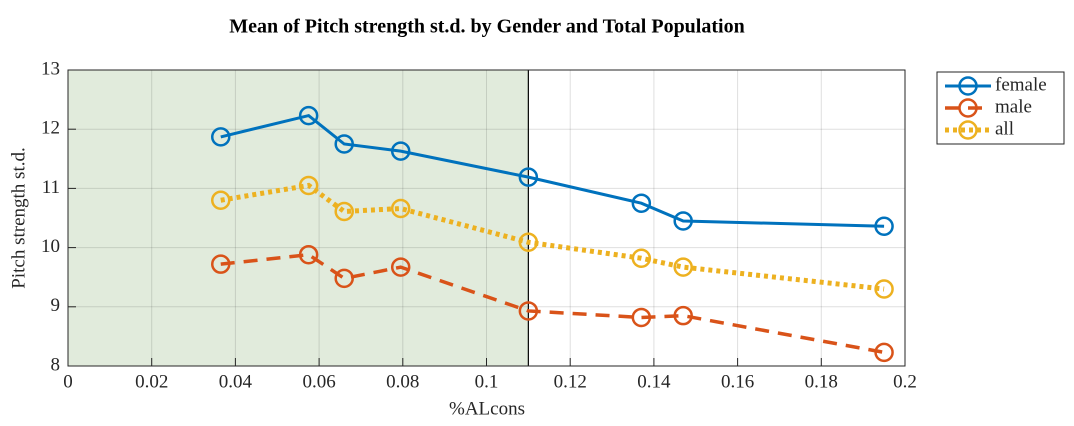  What do you see at coordinates (50, 128) in the screenshot?
I see `y-tick-label: 12` at bounding box center [50, 128].